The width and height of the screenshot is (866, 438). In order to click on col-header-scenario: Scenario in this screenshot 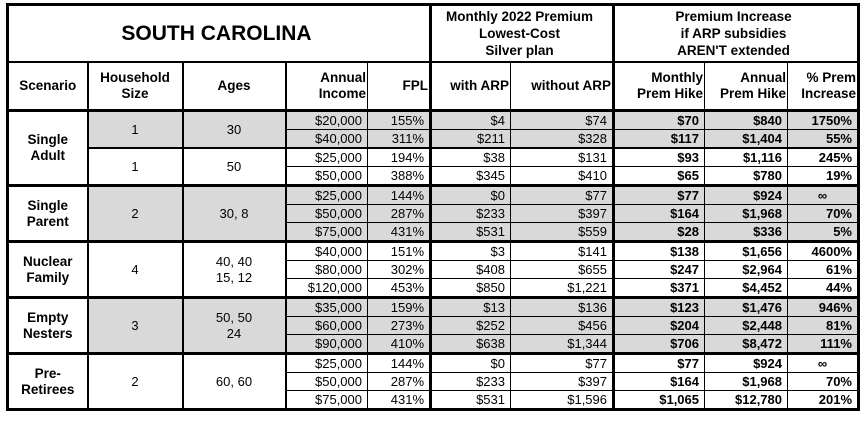, I will do `click(48, 86)`.